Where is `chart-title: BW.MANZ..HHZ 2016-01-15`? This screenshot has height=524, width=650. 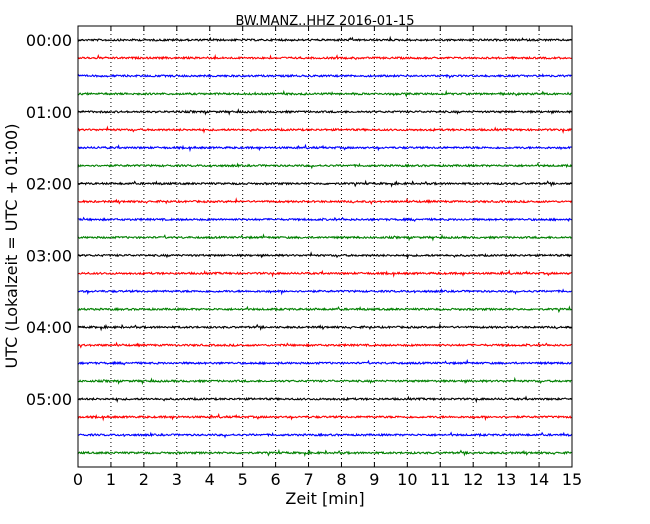
chart-title: BW.MANZ..HHZ 2016-01-15 is located at coordinates (324, 21).